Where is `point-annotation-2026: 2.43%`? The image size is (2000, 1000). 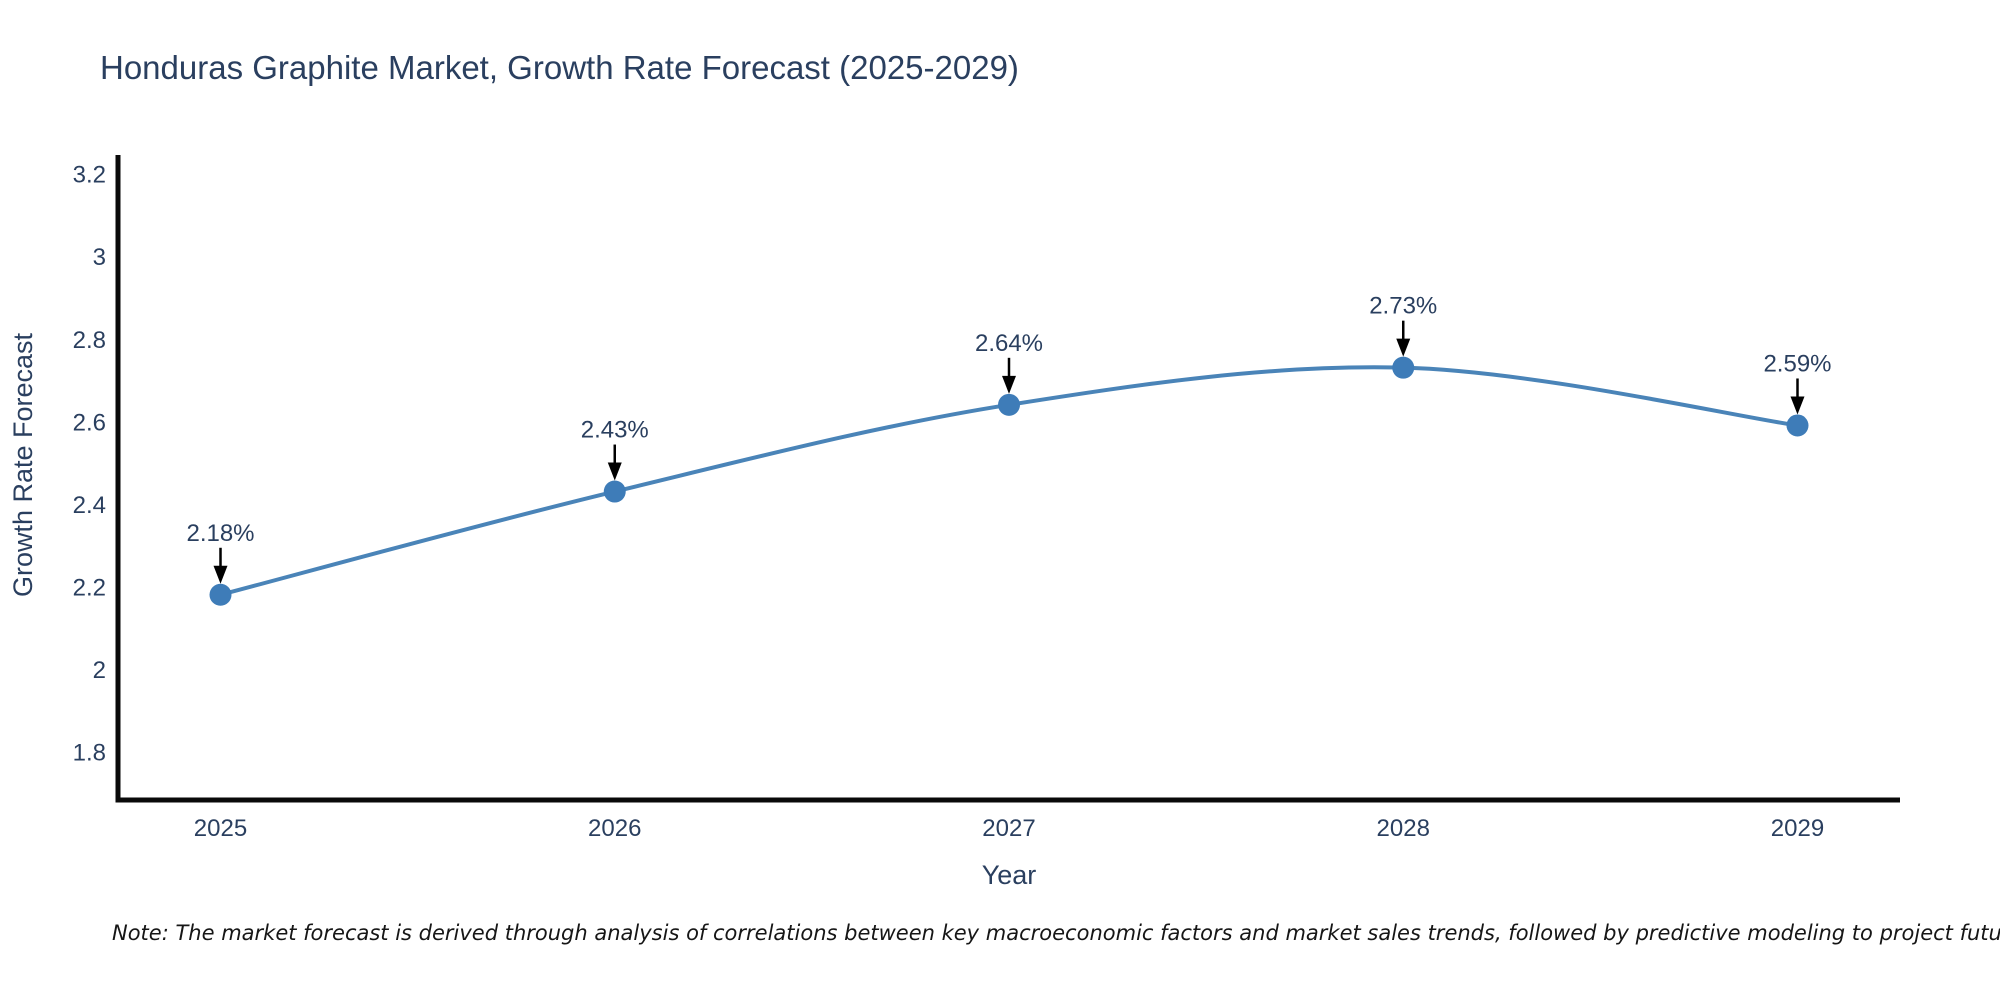
point-annotation-2026: 2.43% is located at coordinates (615, 430).